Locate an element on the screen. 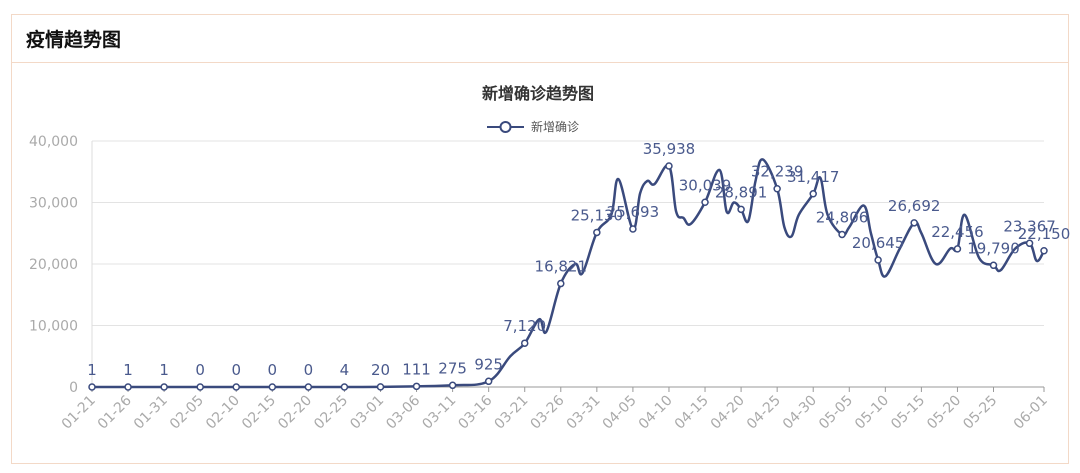 The image size is (1080, 473). x-tick-label: 03-01 is located at coordinates (367, 413).